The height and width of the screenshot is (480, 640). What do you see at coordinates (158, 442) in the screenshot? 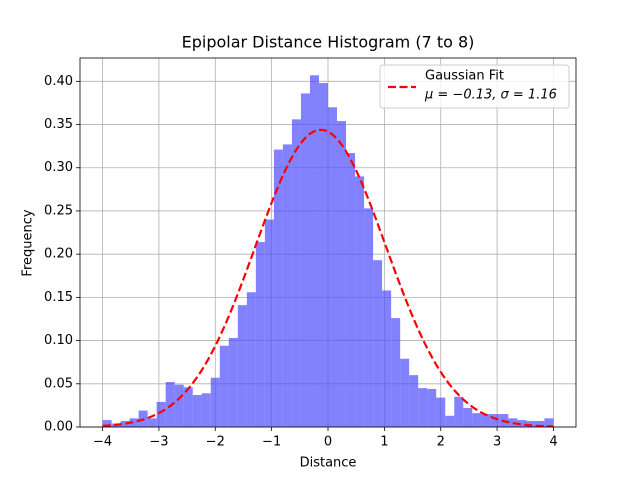
I see `x-tick-label: −3` at bounding box center [158, 442].